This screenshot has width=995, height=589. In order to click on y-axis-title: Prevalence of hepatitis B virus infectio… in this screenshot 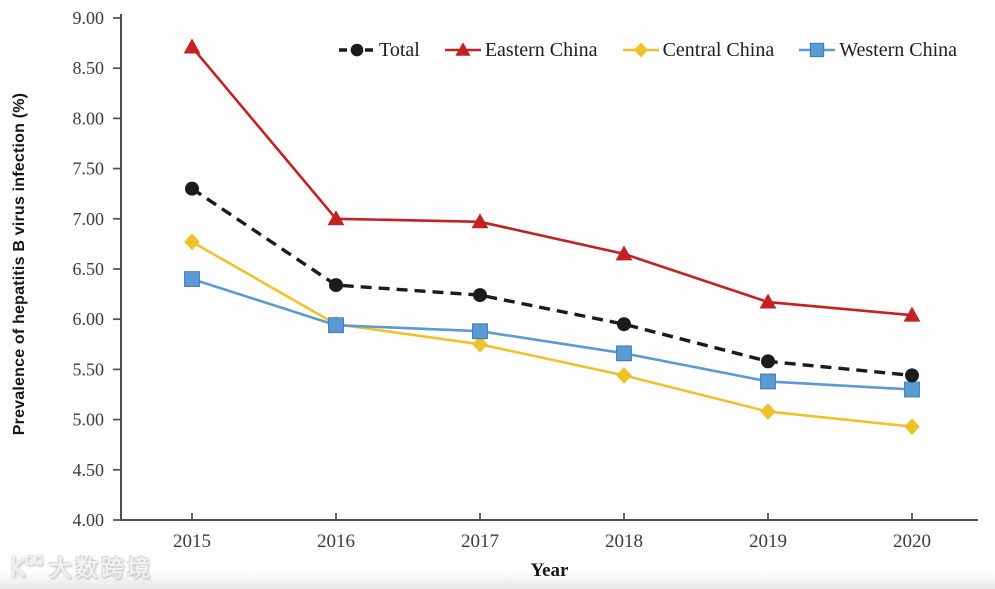, I will do `click(19, 264)`.